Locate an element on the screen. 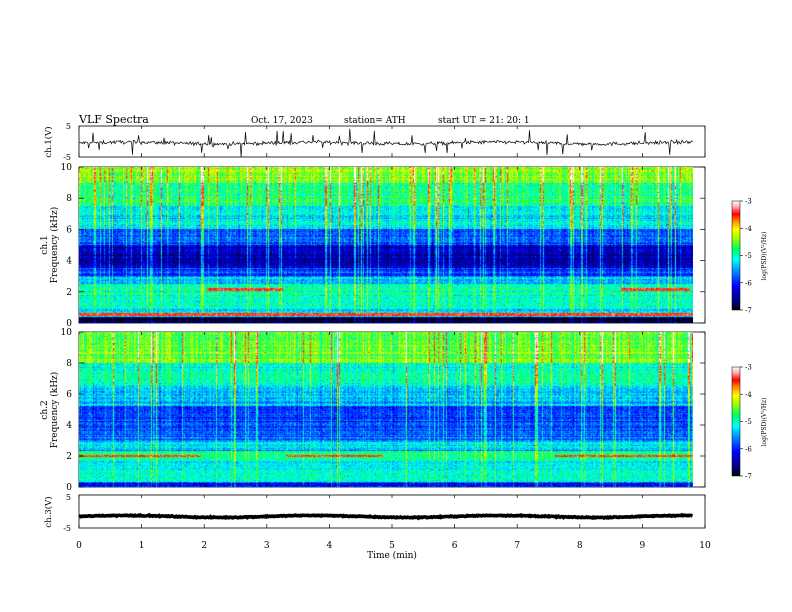 This screenshot has height=612, width=792. station-label: station= ATH is located at coordinates (375, 121).